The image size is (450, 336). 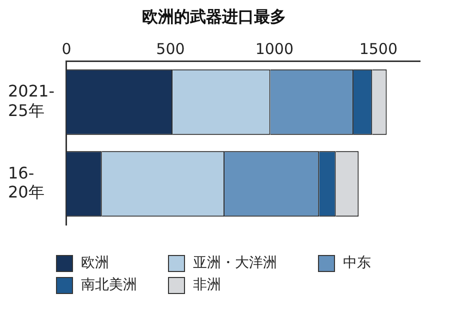 What do you see at coordinates (95, 263) in the screenshot?
I see `legend-label: 欧洲` at bounding box center [95, 263].